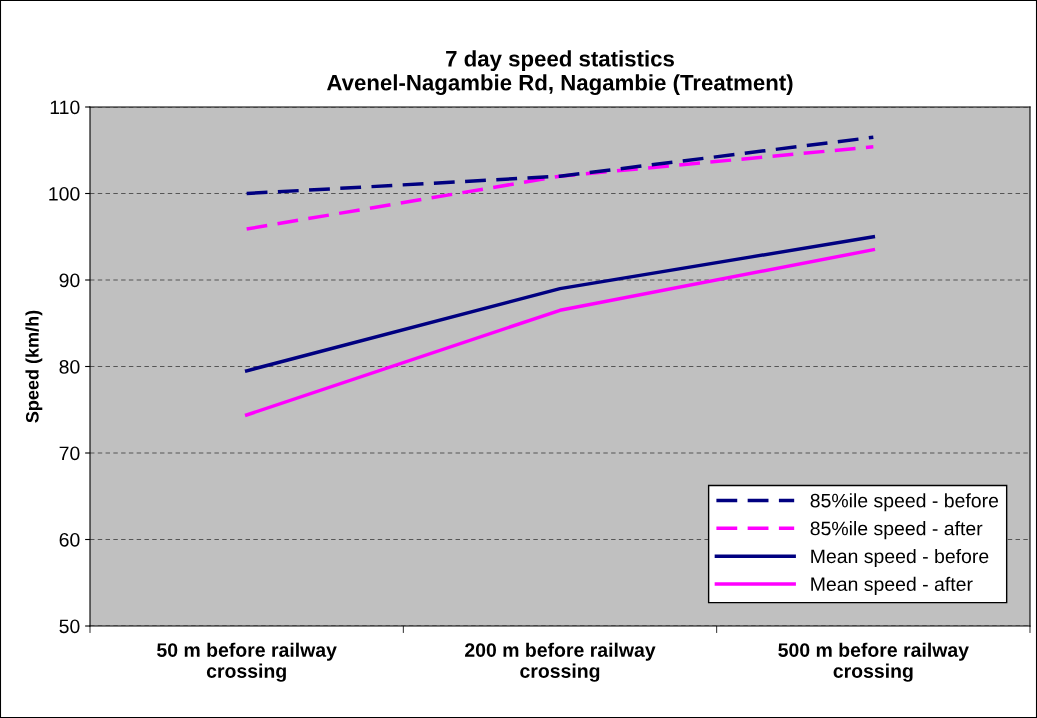 The height and width of the screenshot is (718, 1037). I want to click on y-tick-label: 110, so click(65, 107).